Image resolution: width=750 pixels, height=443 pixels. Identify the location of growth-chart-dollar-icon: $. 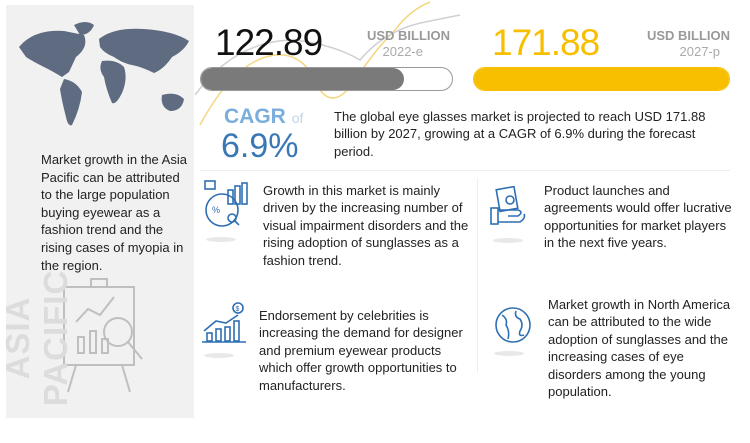
(224, 322).